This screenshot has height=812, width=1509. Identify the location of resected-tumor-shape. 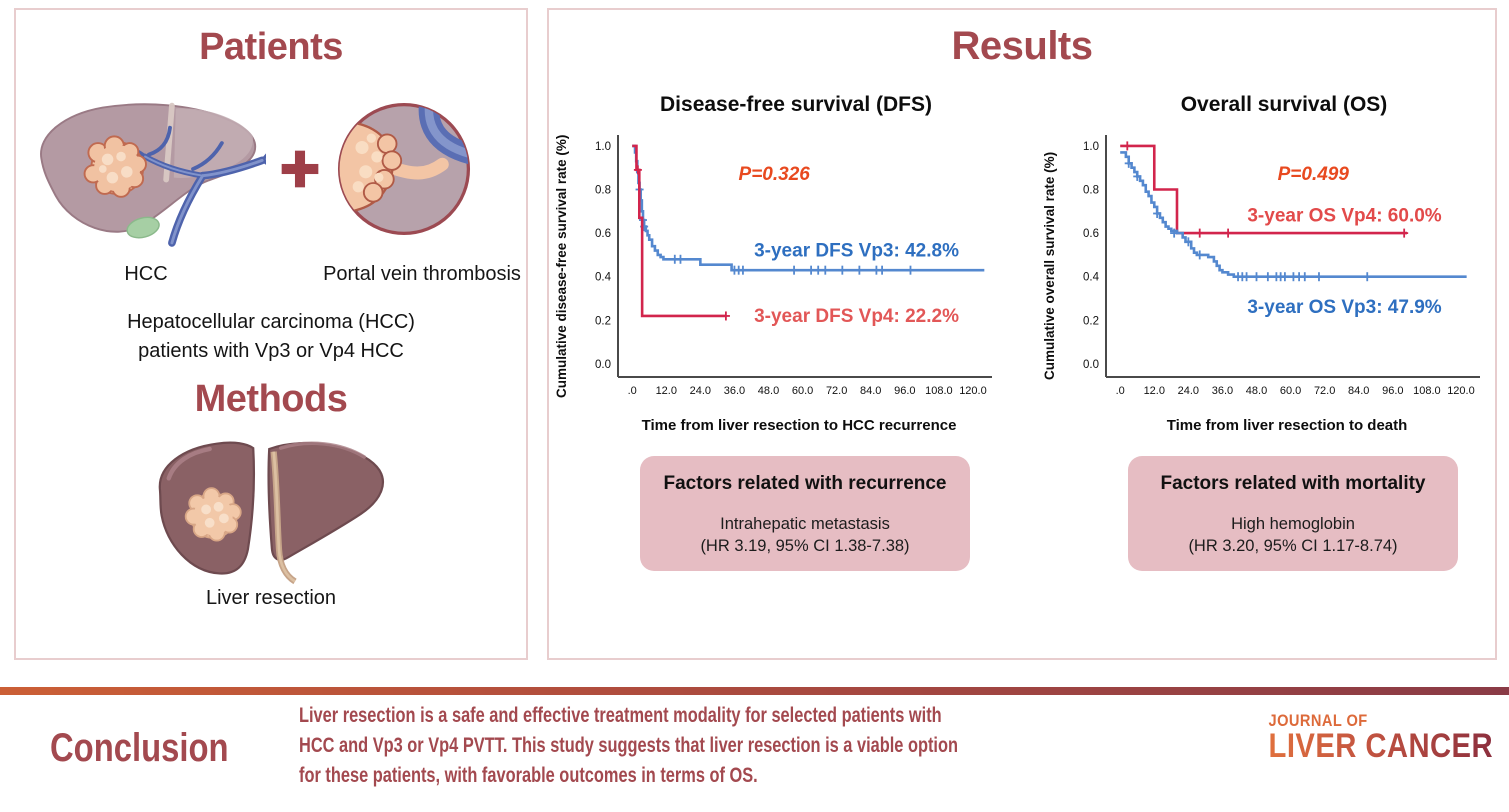
(213, 514).